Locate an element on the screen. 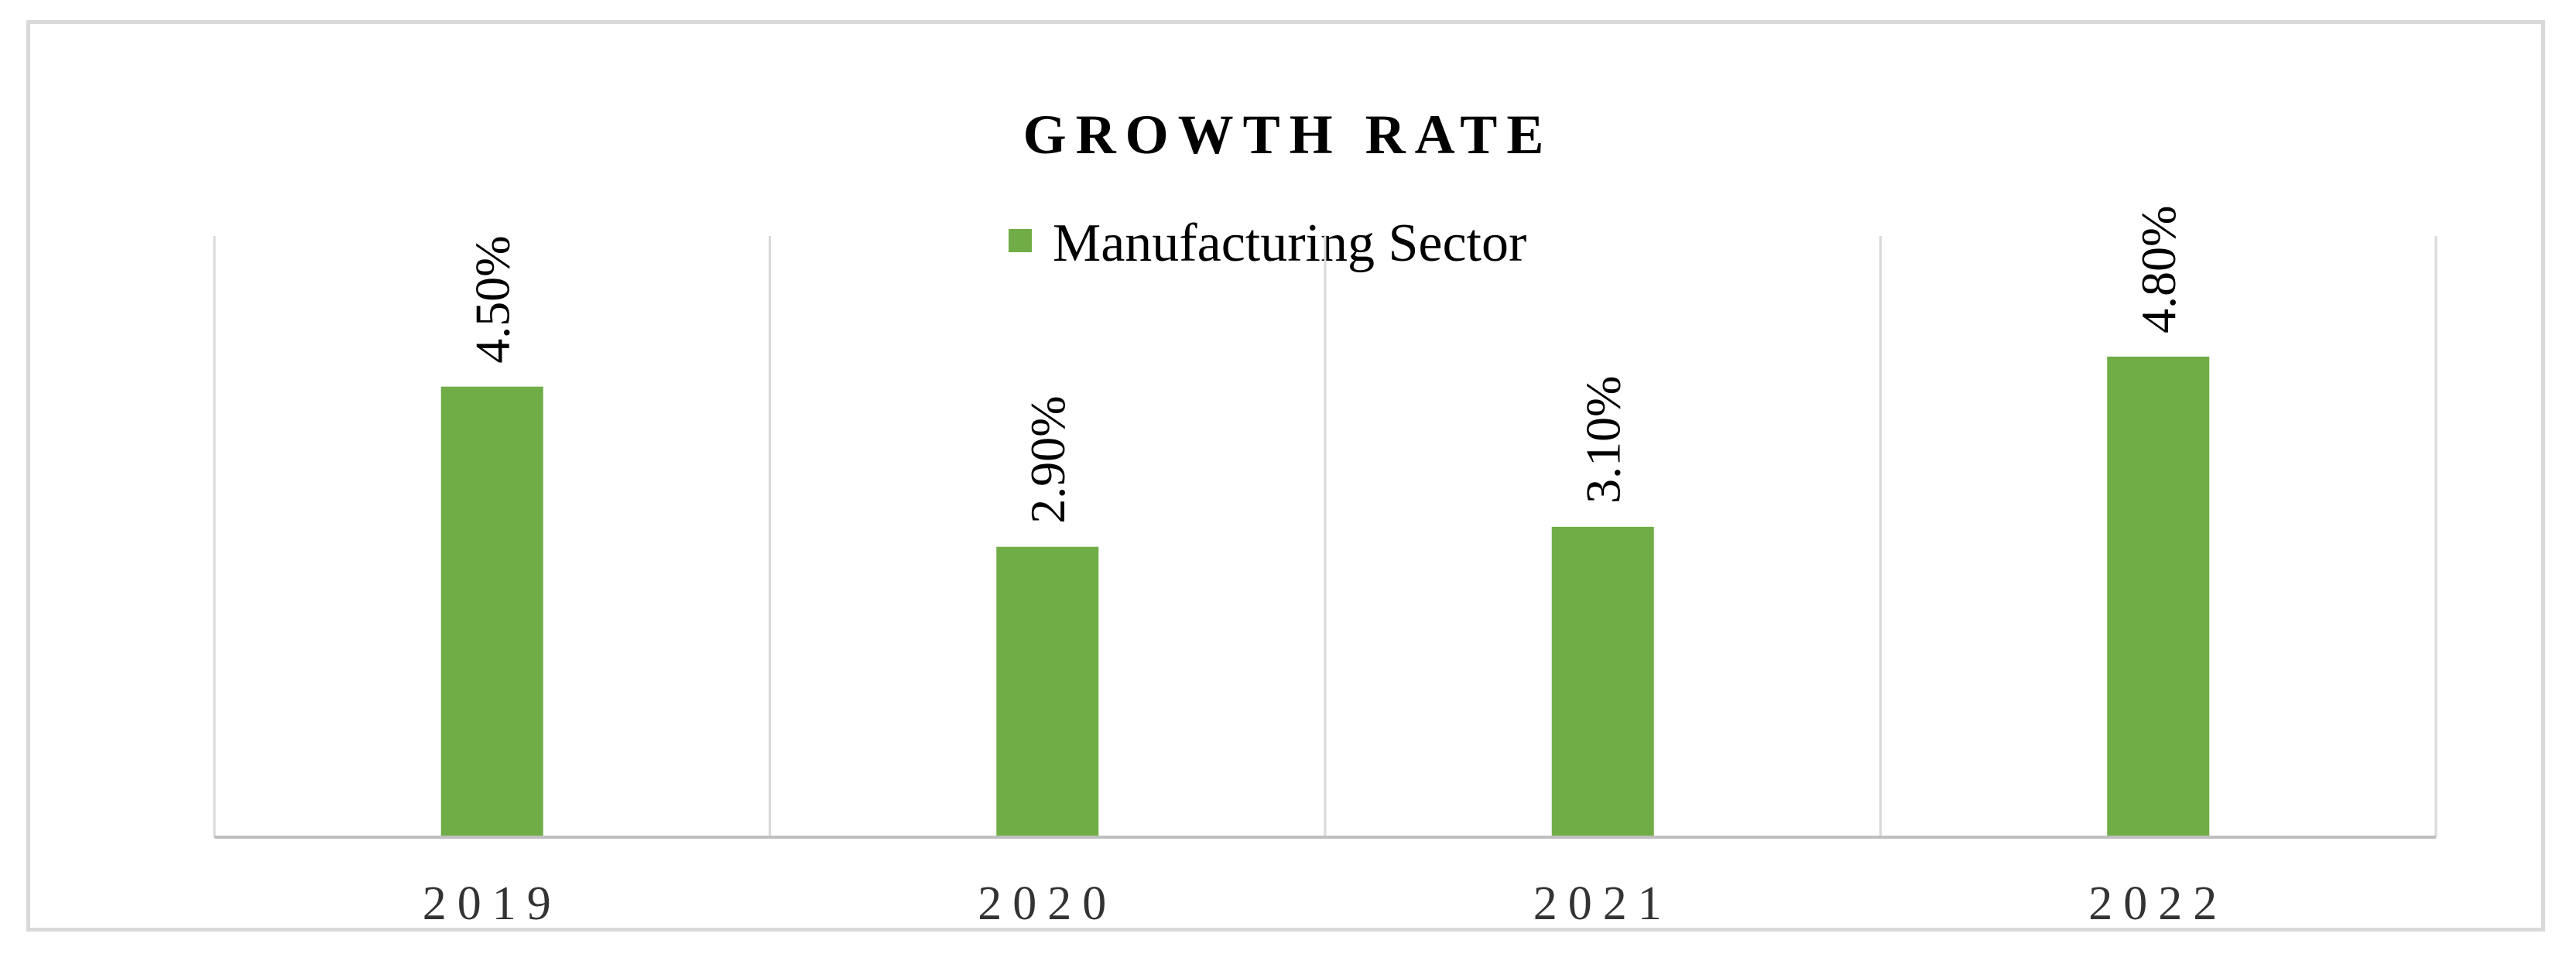 The height and width of the screenshot is (954, 2576). legend: Manufacturing Sector is located at coordinates (1267, 243).